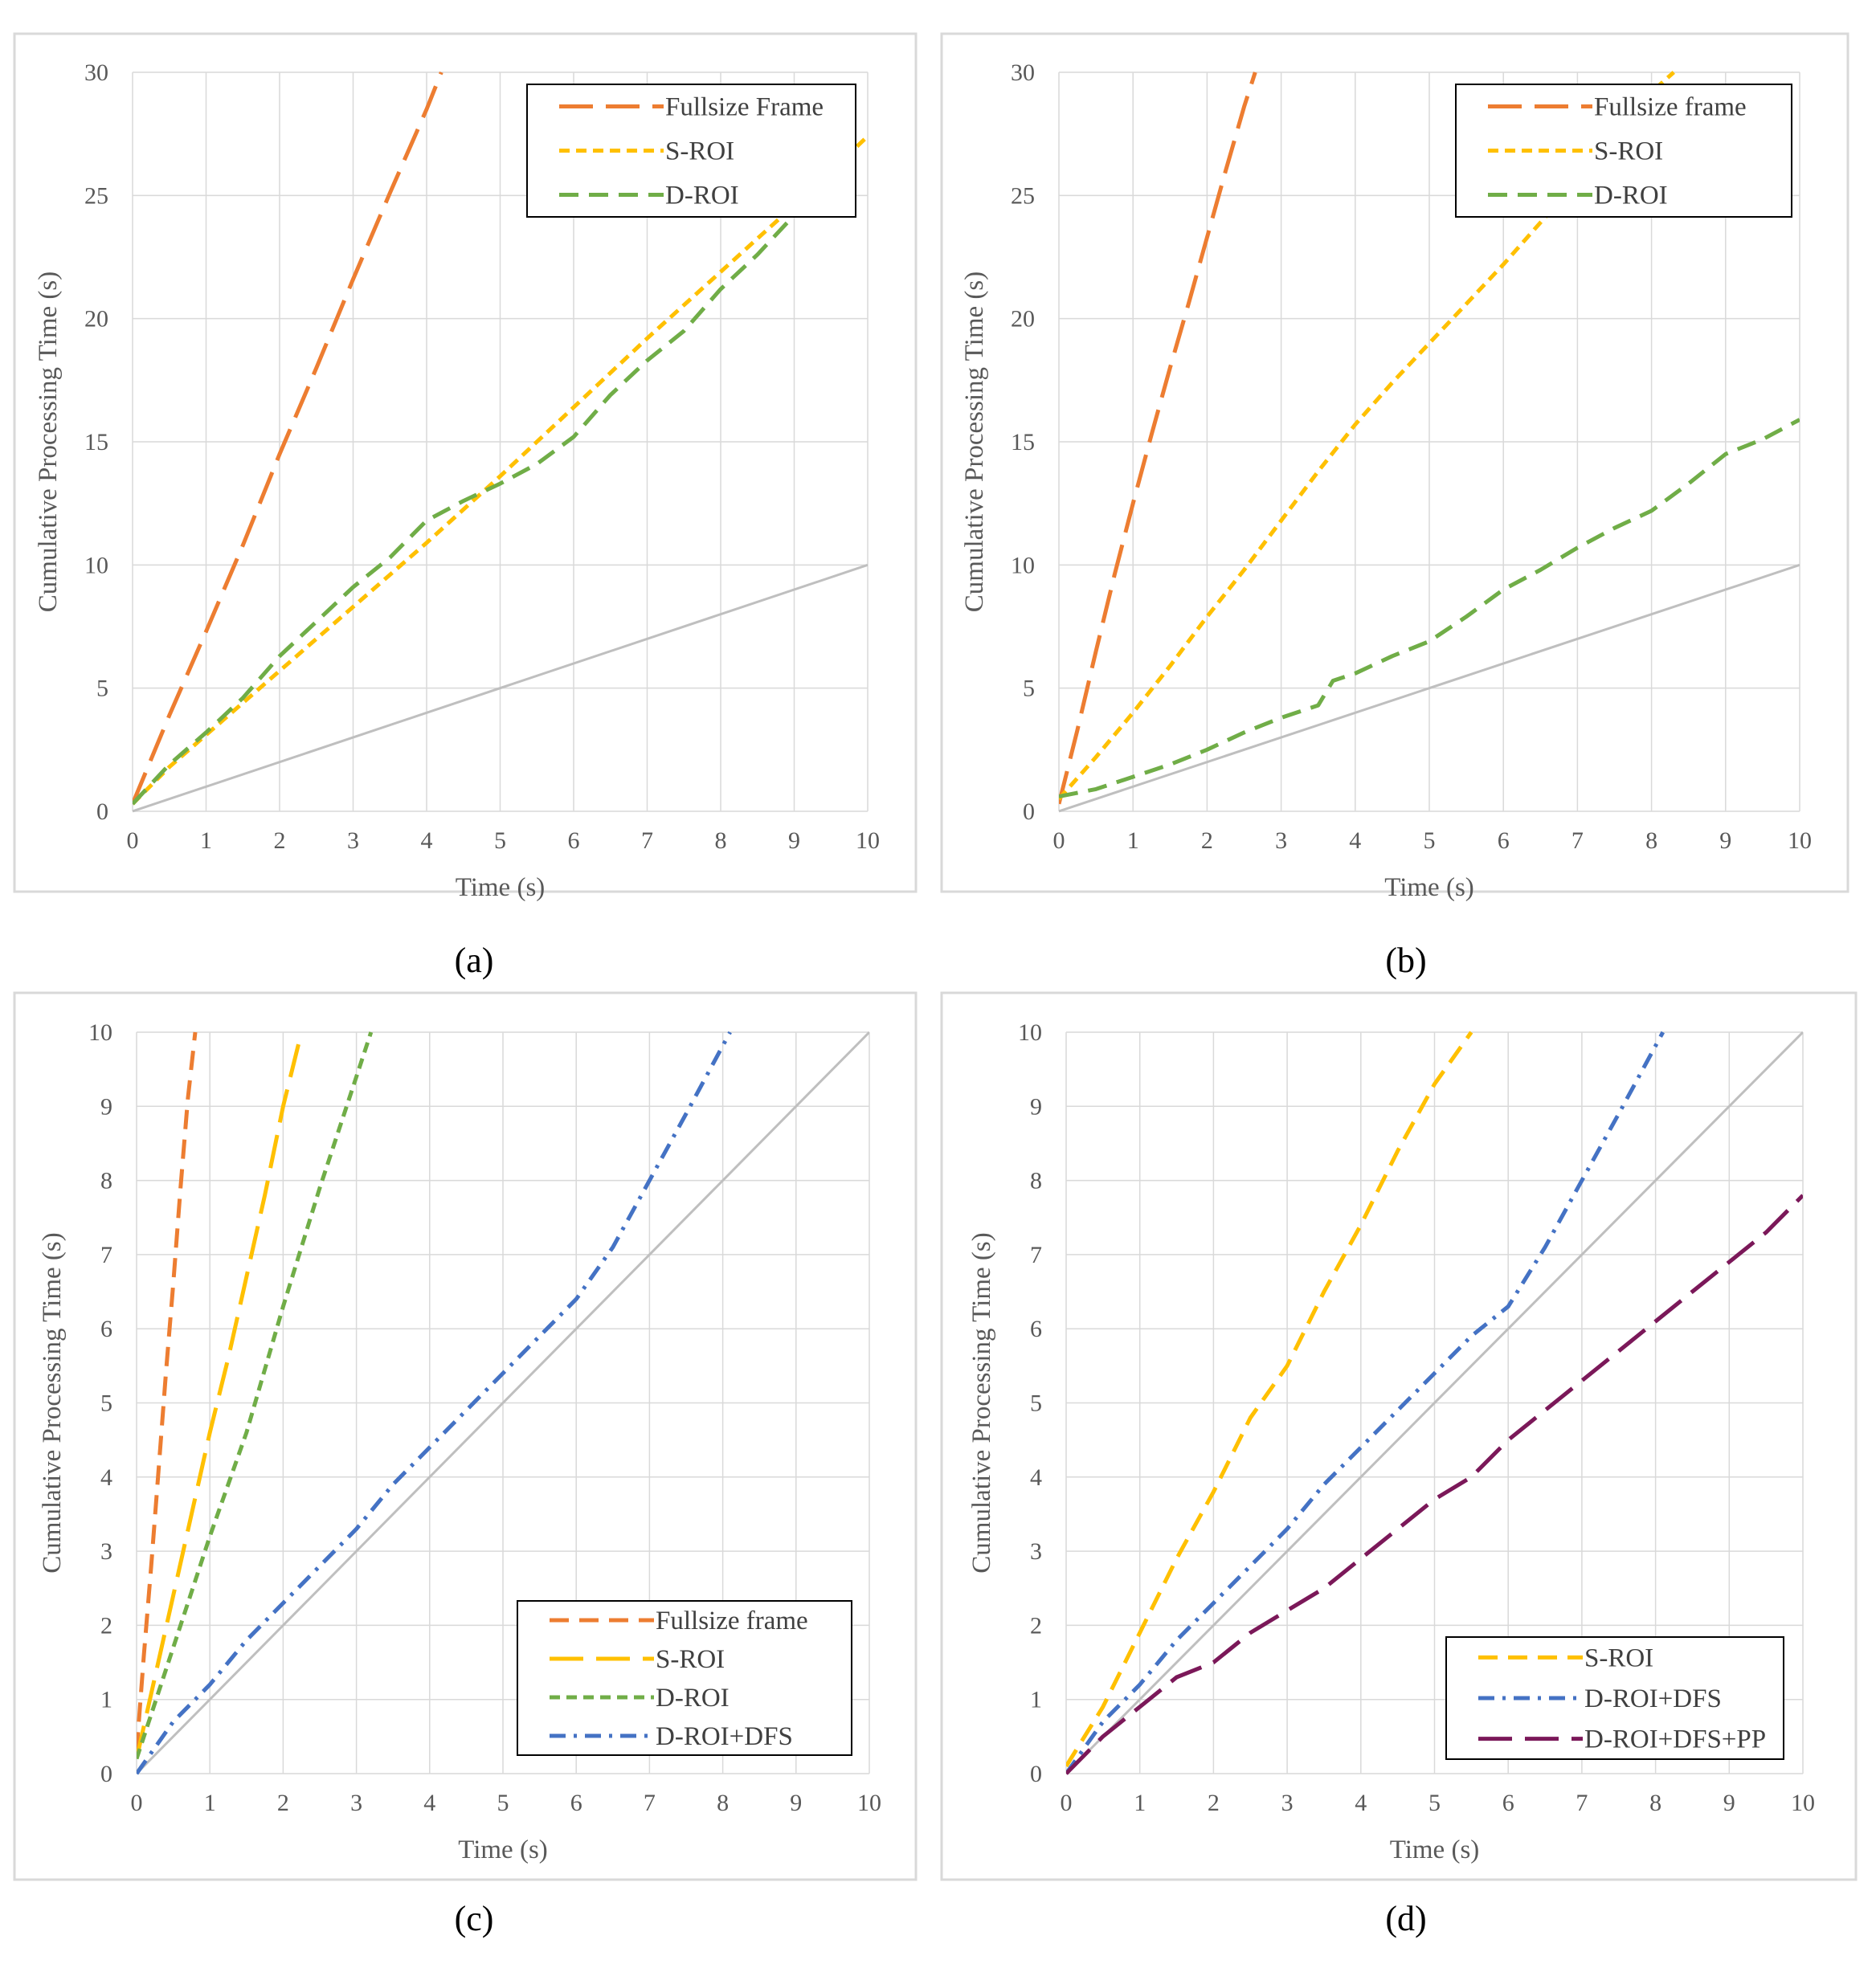  What do you see at coordinates (684, 1678) in the screenshot?
I see `legend: Fullsize frame S-ROI D-ROI D-ROI+DFS` at bounding box center [684, 1678].